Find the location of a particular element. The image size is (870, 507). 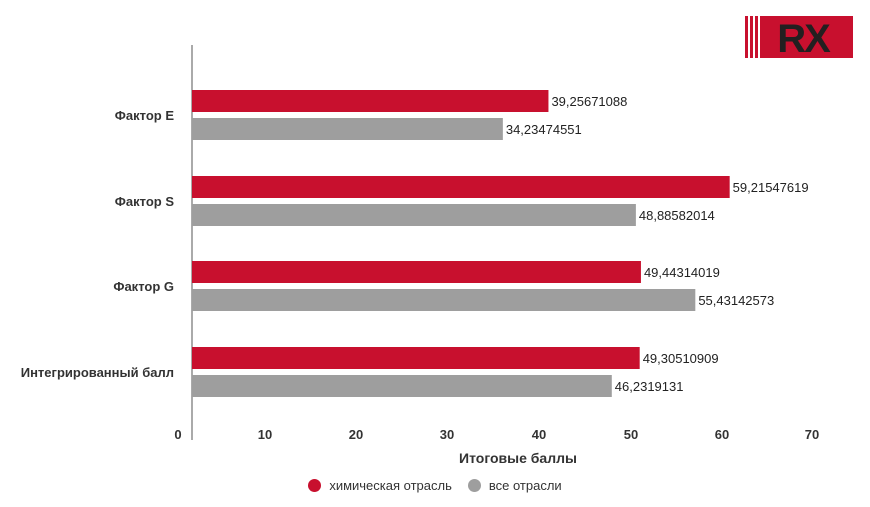

category-label: Фактор G is located at coordinates (143, 286).